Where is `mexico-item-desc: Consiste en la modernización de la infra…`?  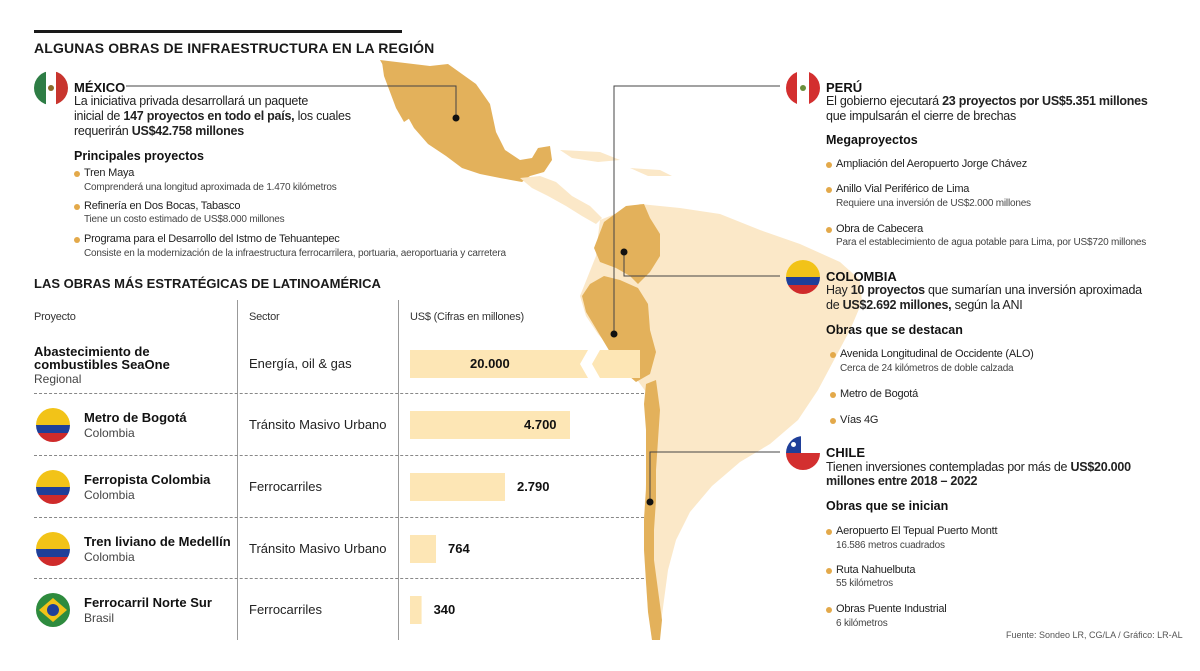
mexico-item-desc: Consiste en la modernización de la infra… is located at coordinates (295, 253).